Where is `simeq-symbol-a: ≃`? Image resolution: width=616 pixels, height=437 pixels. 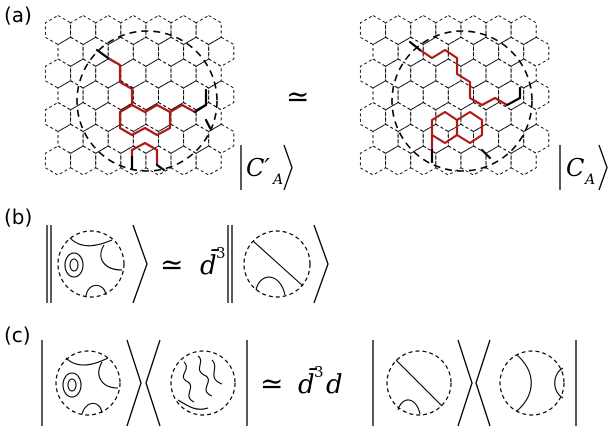
simeq-symbol-a: ≃ is located at coordinates (297, 96).